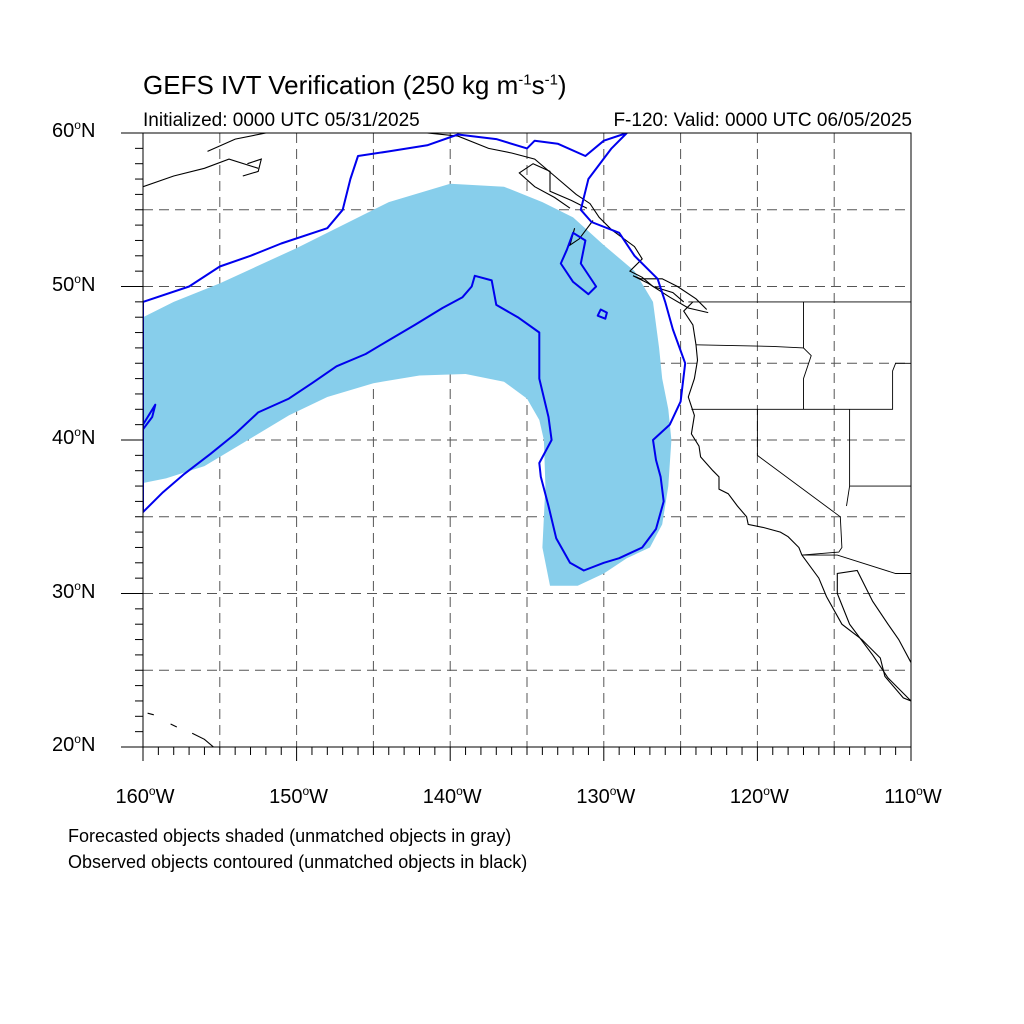  I want to click on lon-label-number: 110, so click(900, 797).